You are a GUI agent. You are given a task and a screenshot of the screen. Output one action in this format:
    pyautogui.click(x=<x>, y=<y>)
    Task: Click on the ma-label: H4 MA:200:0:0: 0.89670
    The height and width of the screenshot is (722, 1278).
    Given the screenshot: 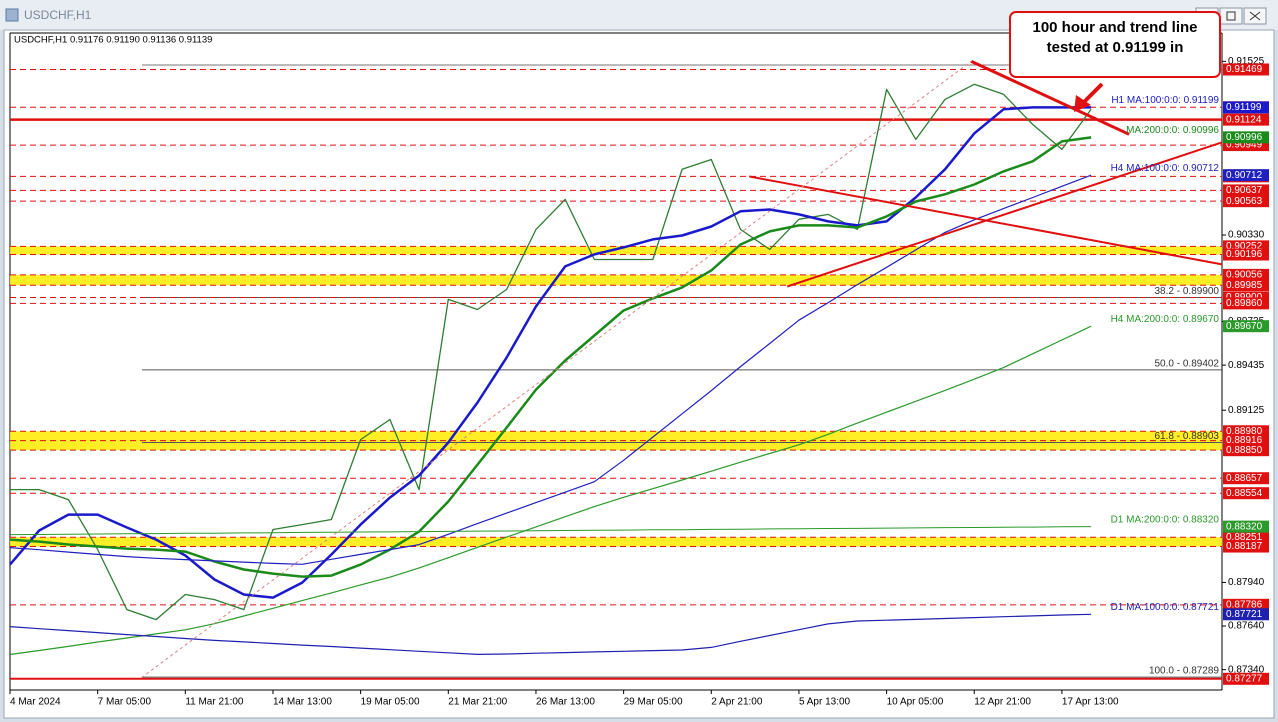 What is the action you would take?
    pyautogui.click(x=1165, y=319)
    